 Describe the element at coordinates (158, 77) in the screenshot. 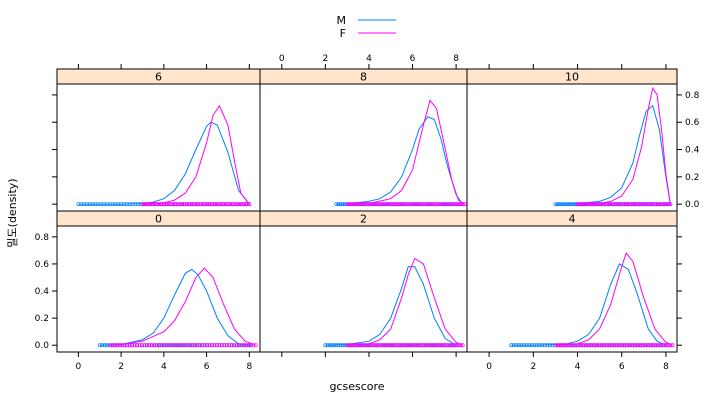

I see `strip-label-6: 6` at that location.